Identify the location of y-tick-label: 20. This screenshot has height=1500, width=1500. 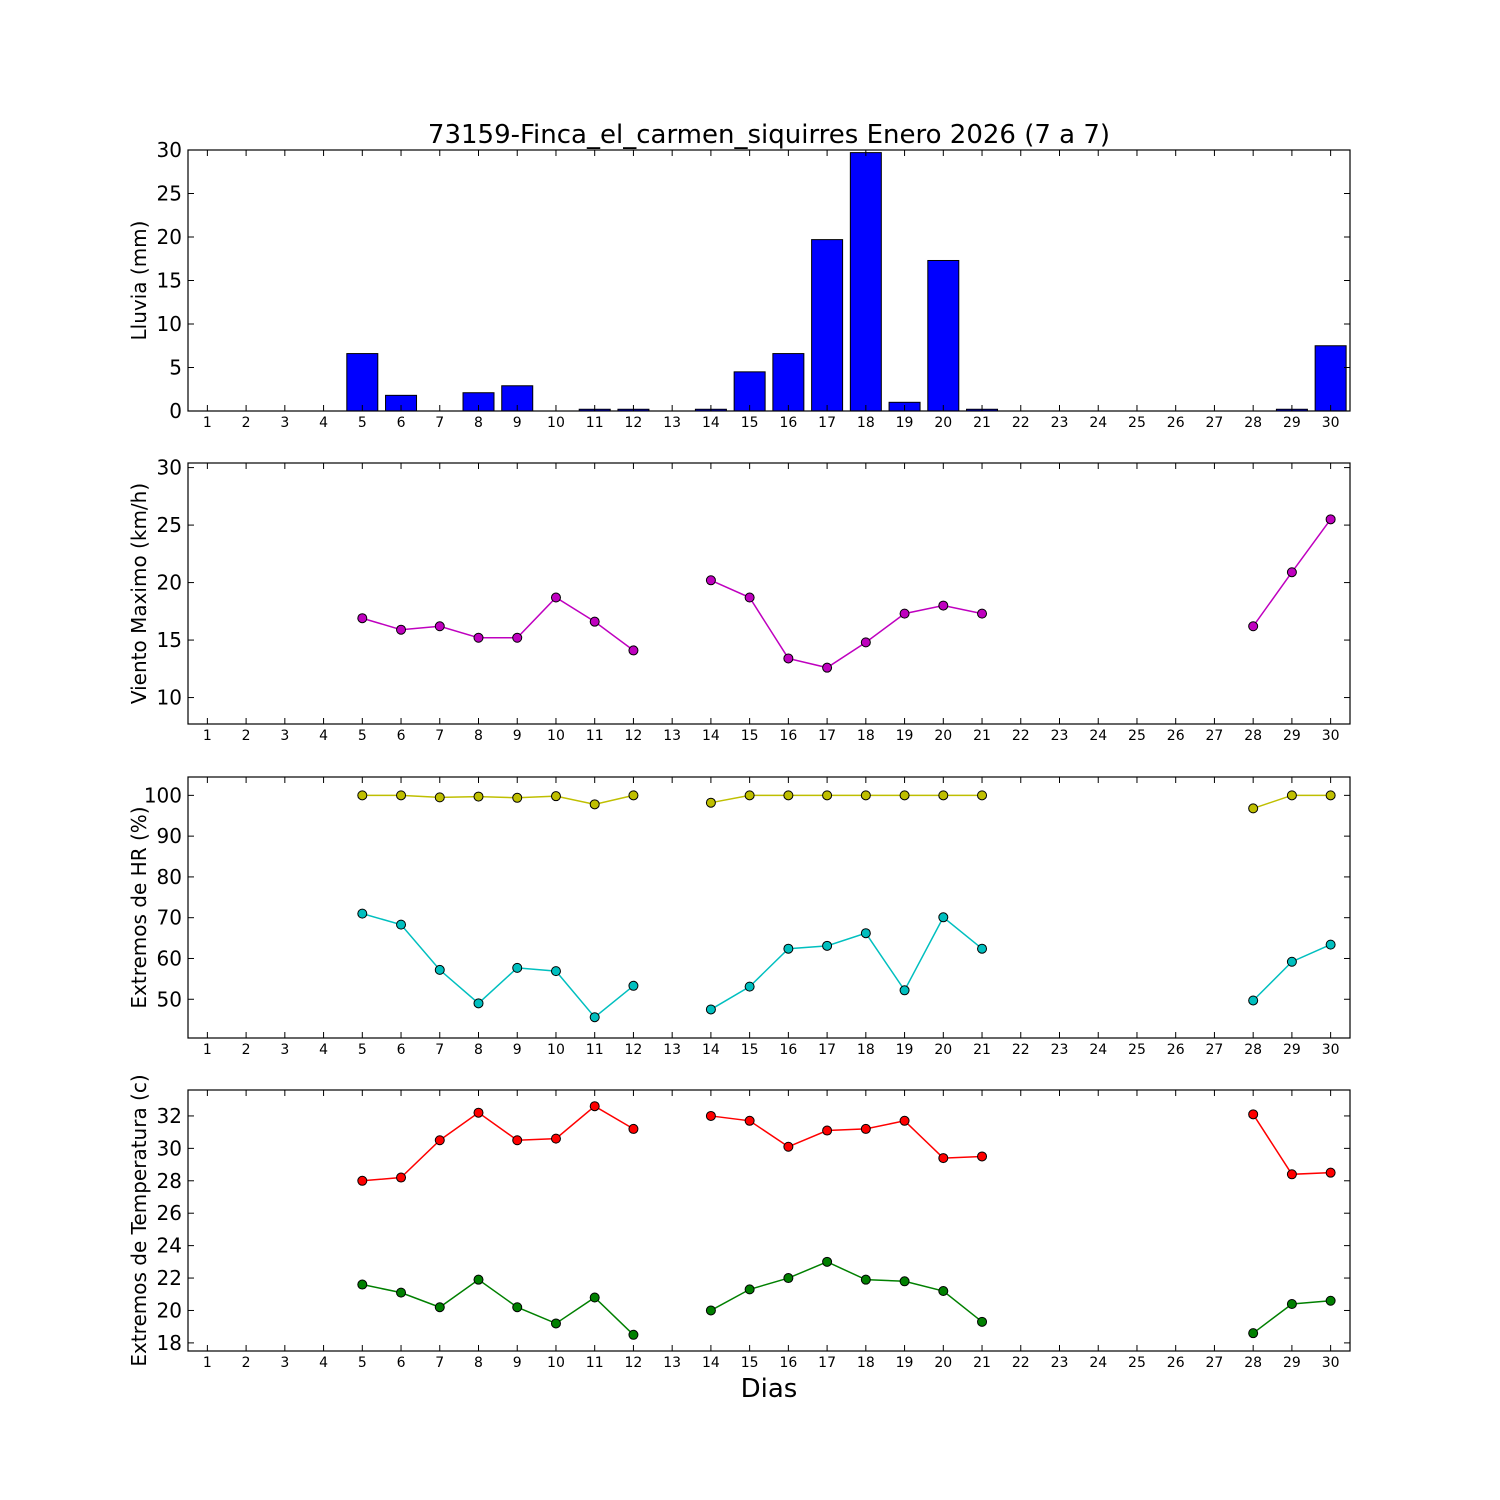
(169, 583).